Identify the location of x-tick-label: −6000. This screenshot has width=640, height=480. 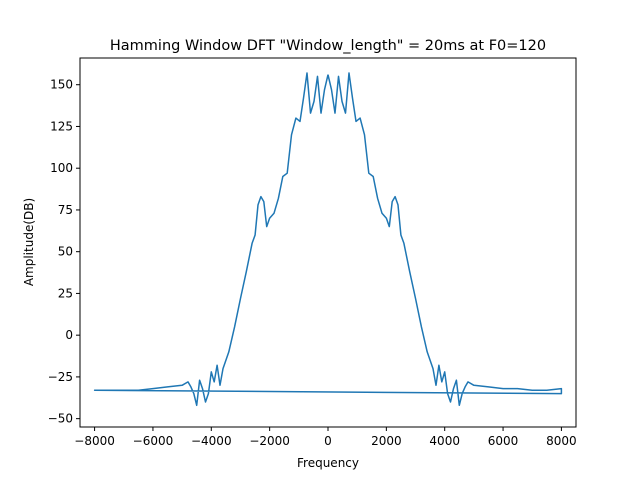
(153, 441).